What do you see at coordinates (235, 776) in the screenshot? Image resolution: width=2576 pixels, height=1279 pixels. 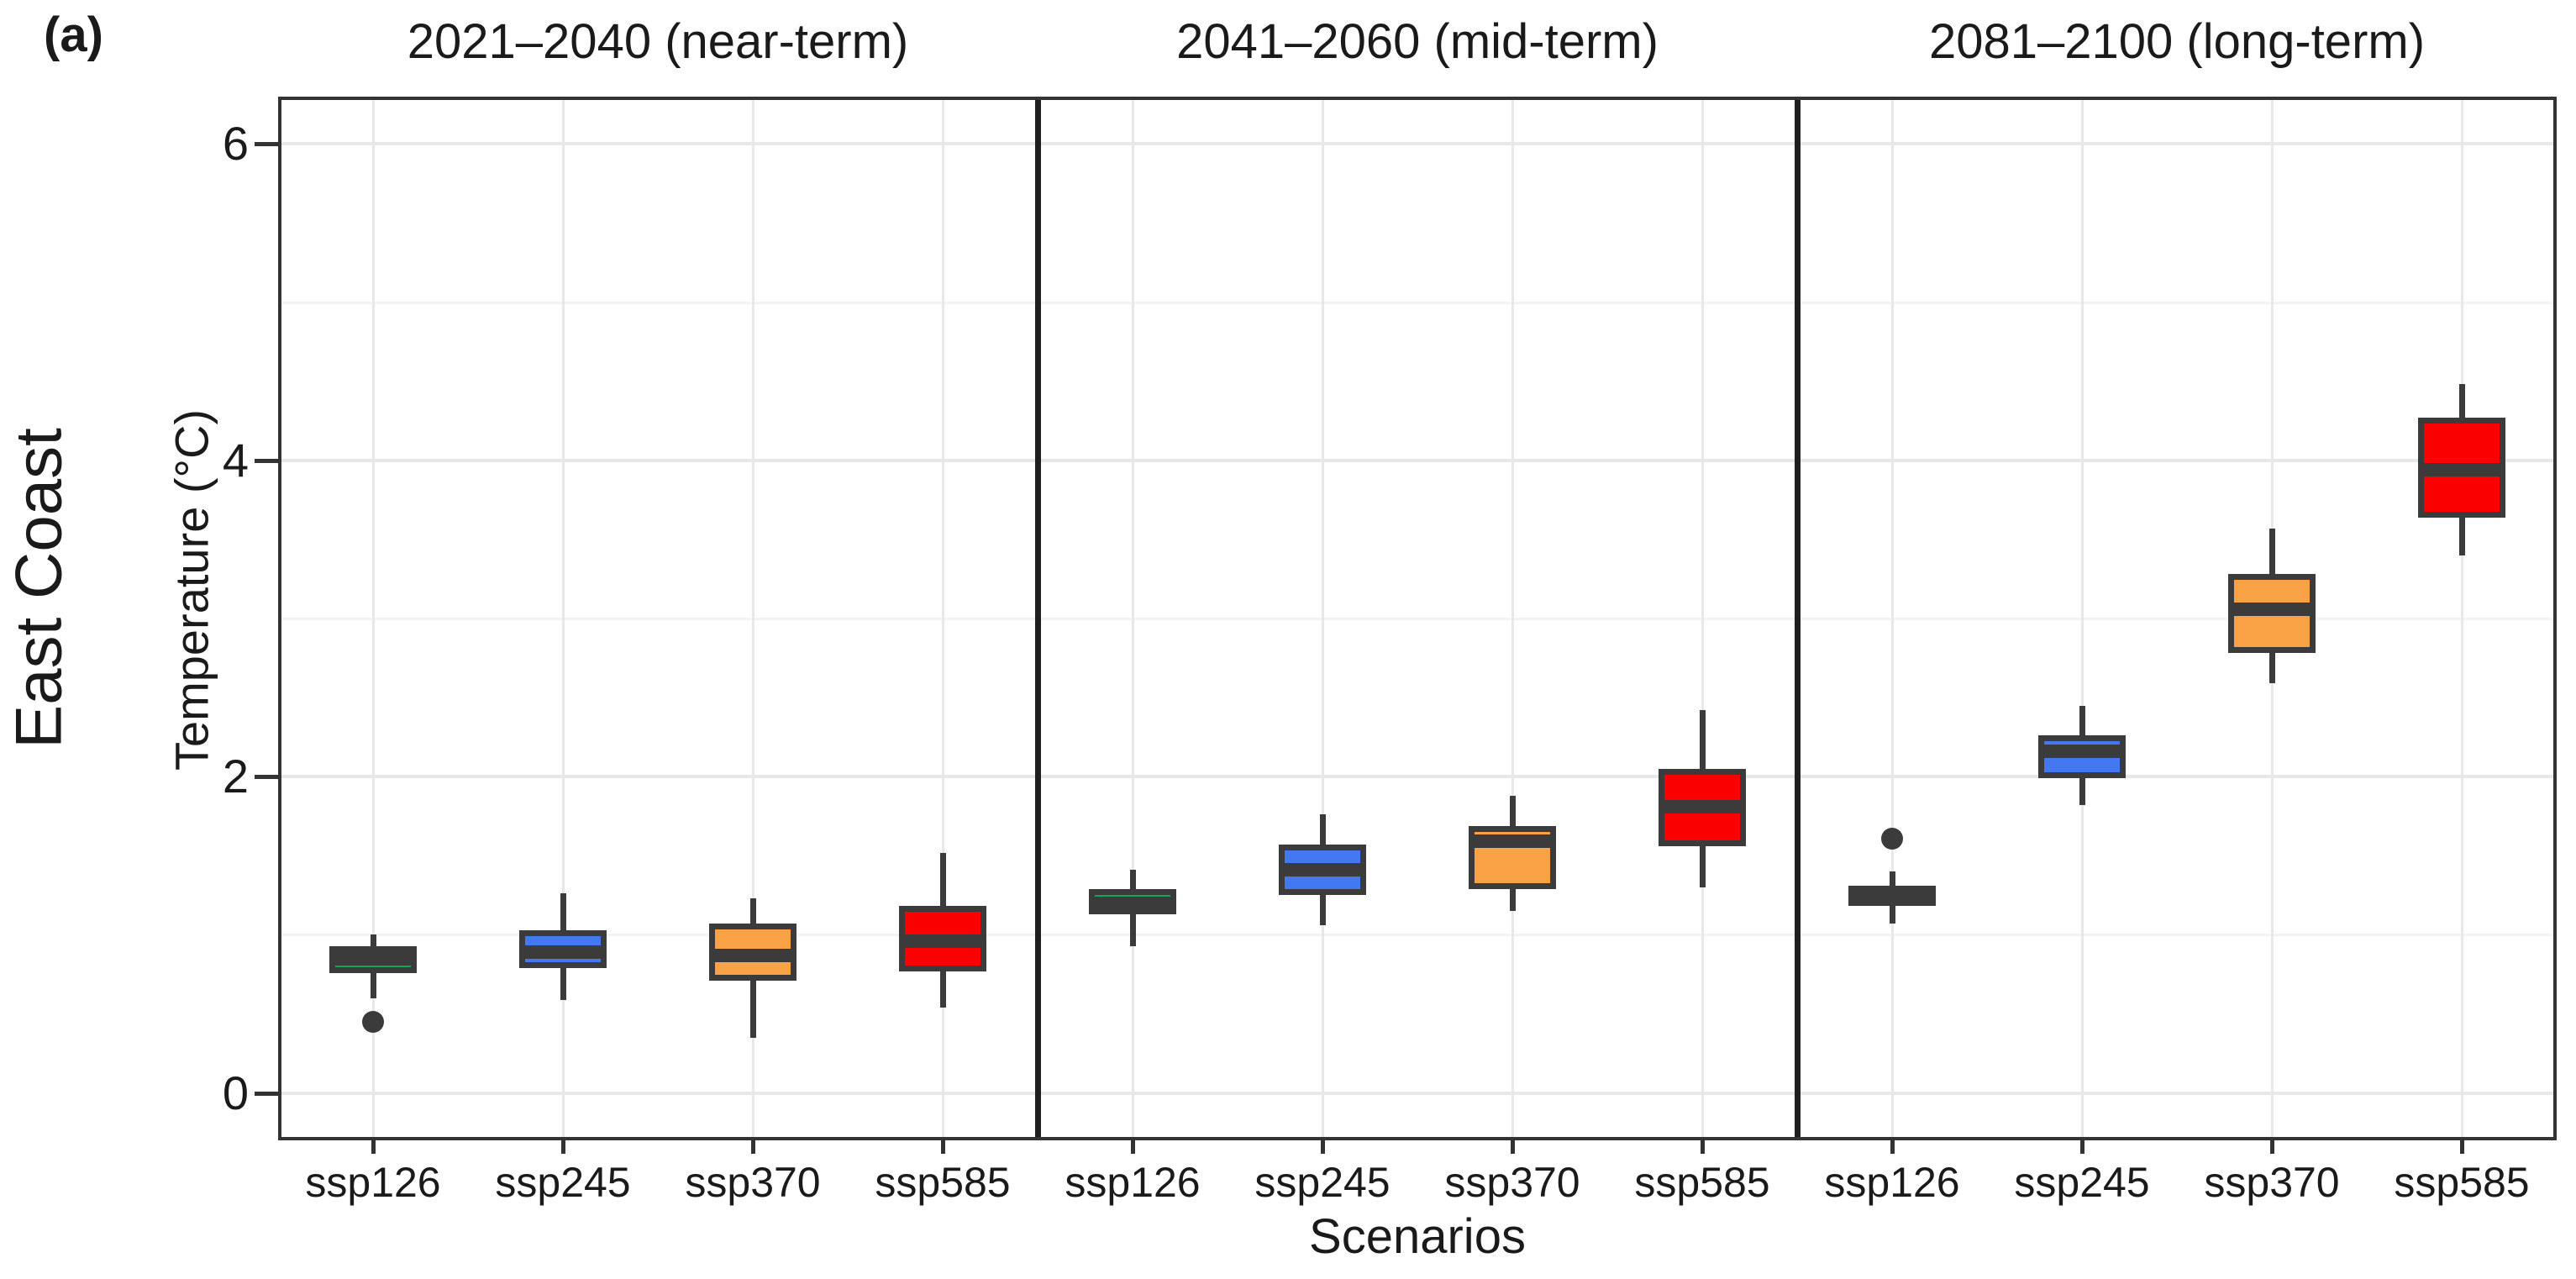 I see `y-tick-label: 2` at bounding box center [235, 776].